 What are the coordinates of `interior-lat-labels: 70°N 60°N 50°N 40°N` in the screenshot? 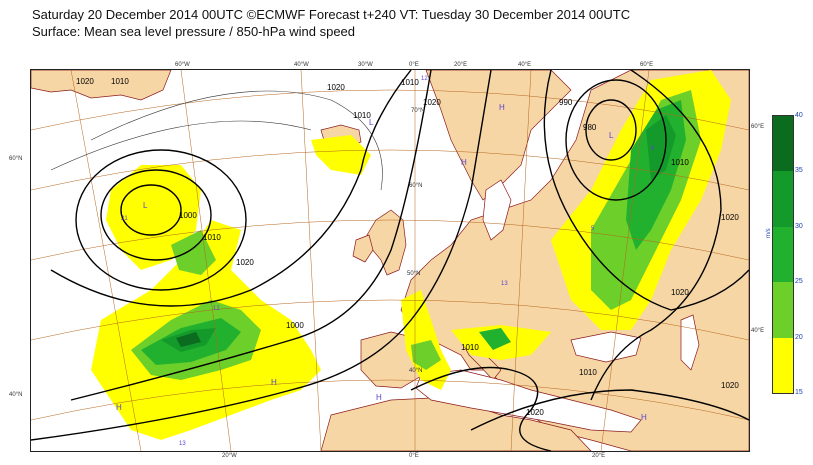 It's located at (415, 241).